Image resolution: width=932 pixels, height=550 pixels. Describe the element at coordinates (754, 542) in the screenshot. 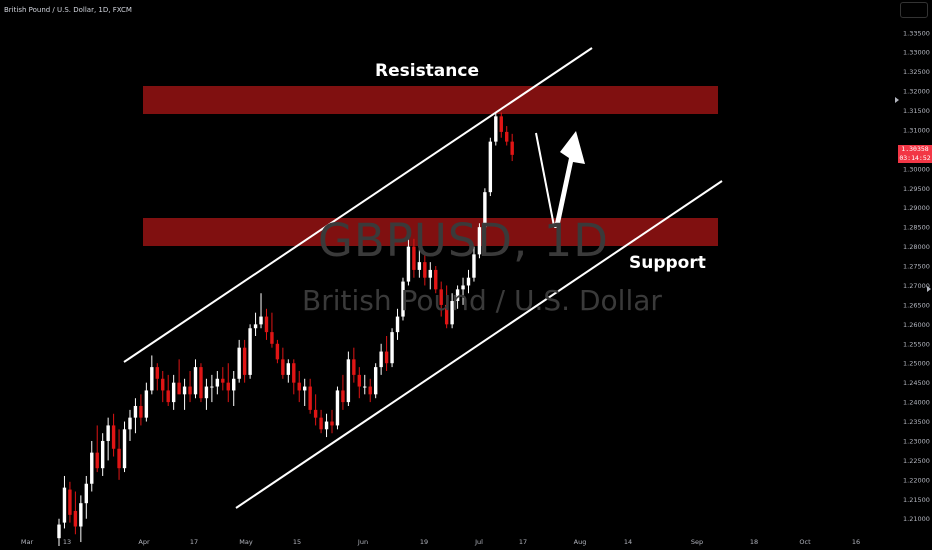

I see `x-tick-label: 18` at that location.